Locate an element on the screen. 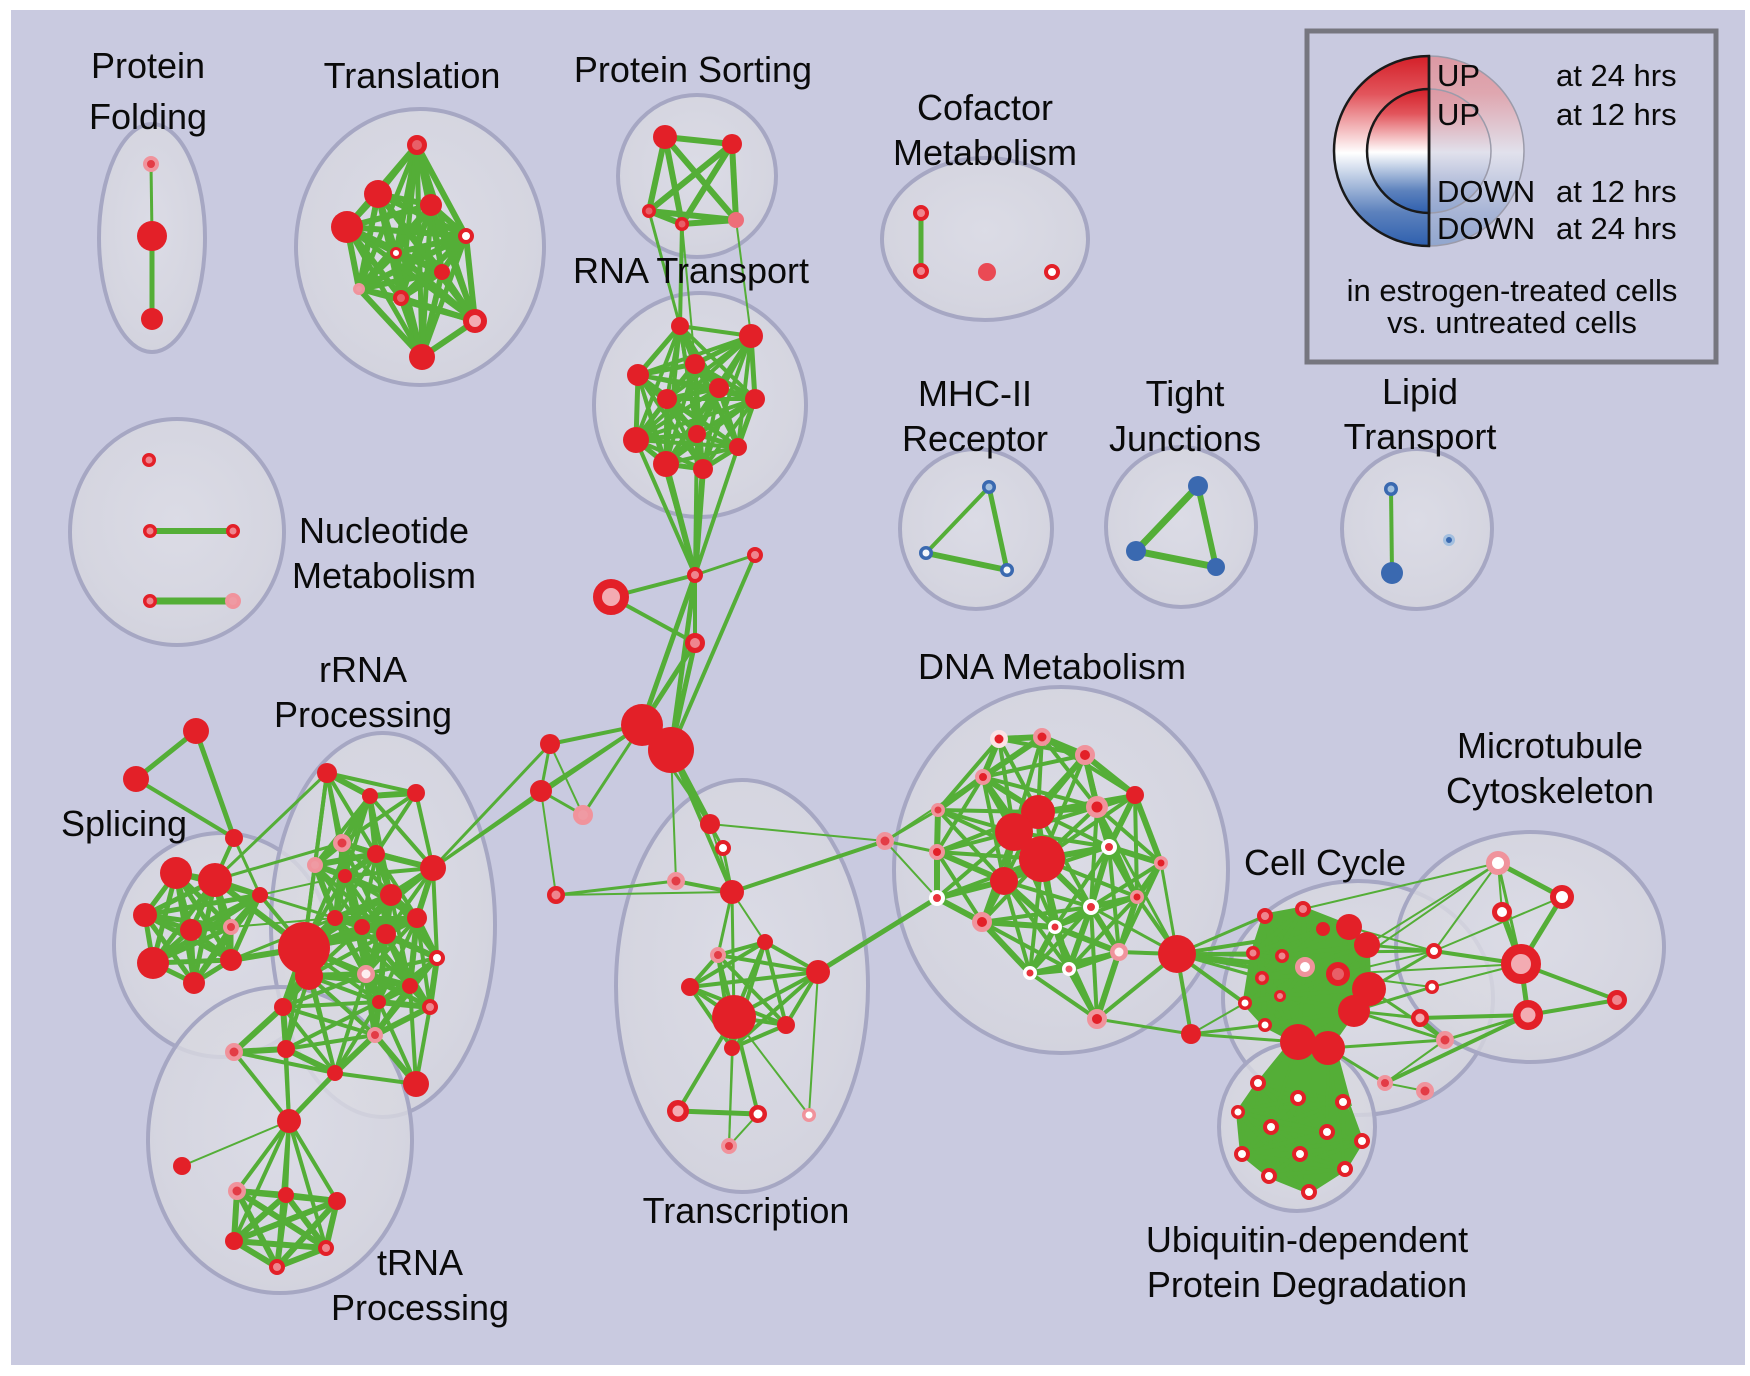  svg-text: DNA Metabolism is located at coordinates (1052, 666).